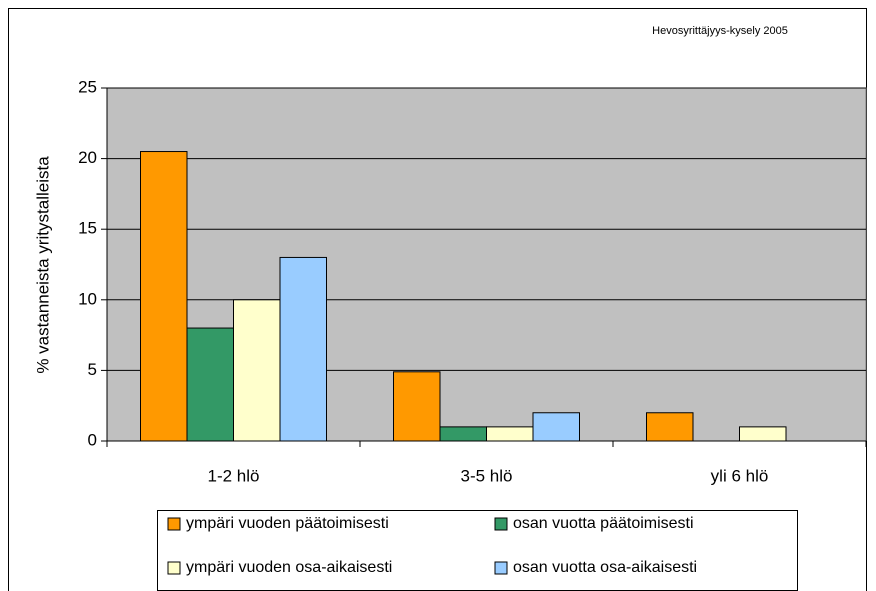  What do you see at coordinates (92, 369) in the screenshot?
I see `y-tick-label: 5` at bounding box center [92, 369].